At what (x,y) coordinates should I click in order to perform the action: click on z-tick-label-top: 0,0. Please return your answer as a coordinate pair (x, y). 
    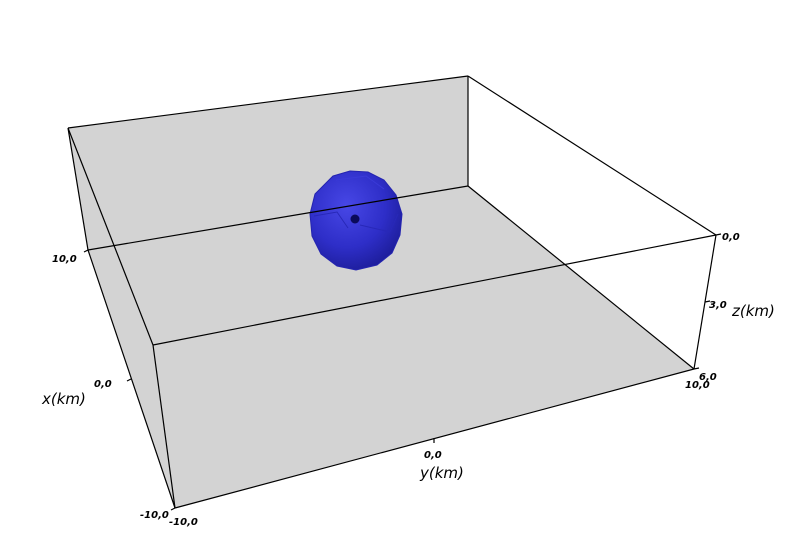
    Looking at the image, I should click on (731, 237).